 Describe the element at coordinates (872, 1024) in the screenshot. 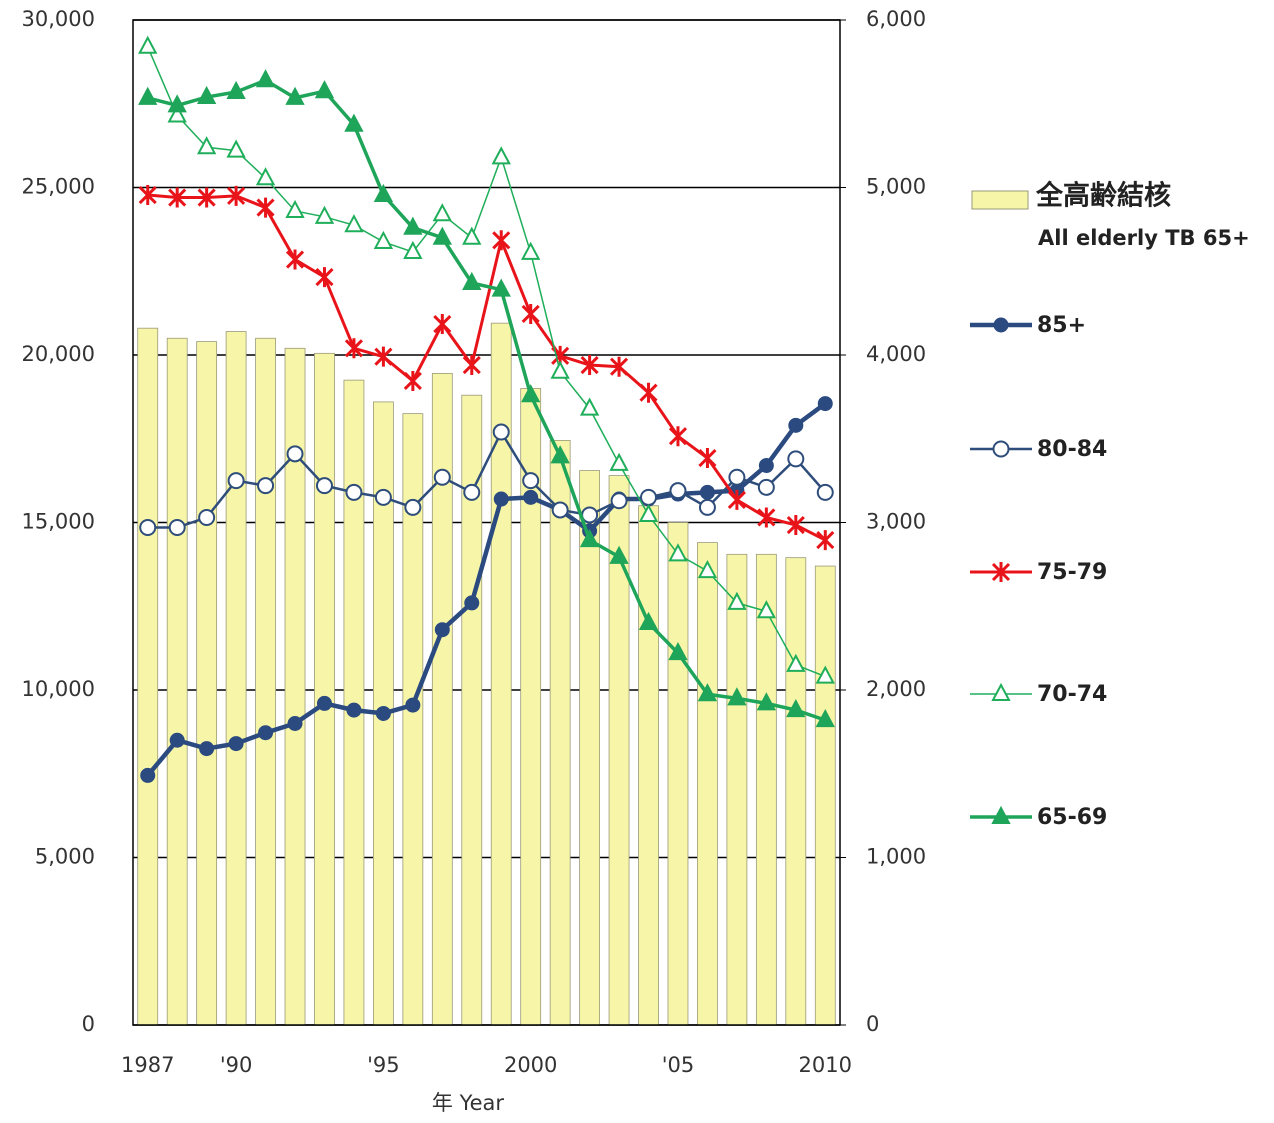

I see `y2-tick-label: 0` at that location.